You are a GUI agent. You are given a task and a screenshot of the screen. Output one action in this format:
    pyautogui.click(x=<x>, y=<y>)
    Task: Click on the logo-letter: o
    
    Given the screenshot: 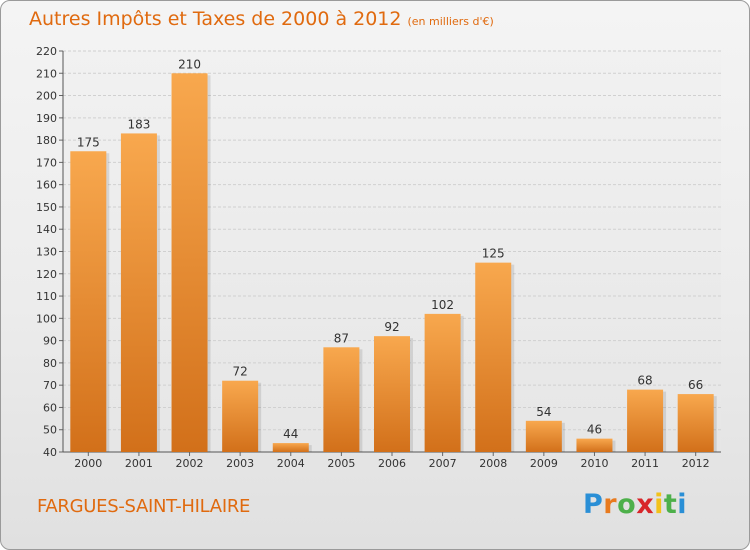 What is the action you would take?
    pyautogui.click(x=627, y=504)
    